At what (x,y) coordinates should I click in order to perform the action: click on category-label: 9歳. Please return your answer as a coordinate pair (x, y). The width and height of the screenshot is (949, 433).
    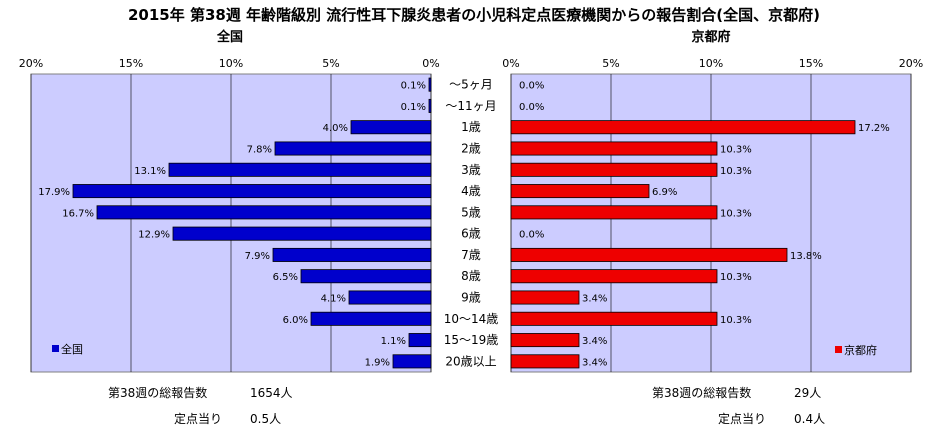
    Looking at the image, I should click on (471, 298).